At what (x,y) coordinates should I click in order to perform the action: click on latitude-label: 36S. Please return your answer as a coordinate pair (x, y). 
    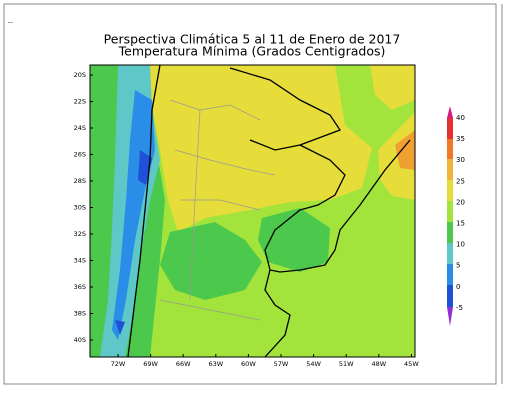
    Looking at the image, I should click on (80, 287).